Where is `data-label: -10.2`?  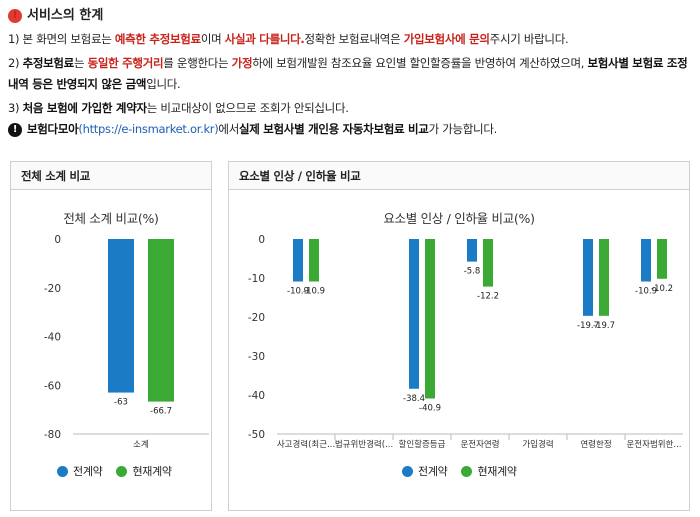
data-label: -10.2 is located at coordinates (662, 289).